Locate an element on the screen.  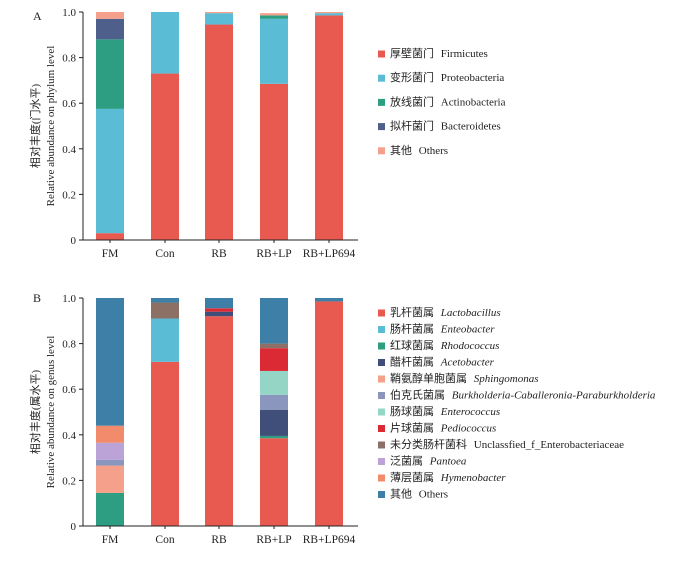
bar-segment-bacteroidetes-fm is located at coordinates (110, 29).